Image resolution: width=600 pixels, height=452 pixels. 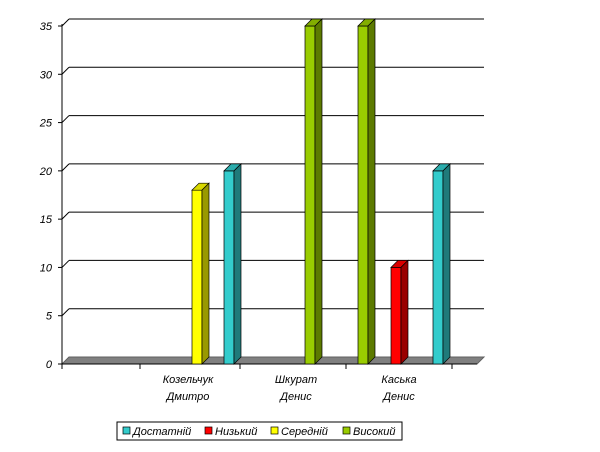 I want to click on legend-label: Середній, so click(x=304, y=432).